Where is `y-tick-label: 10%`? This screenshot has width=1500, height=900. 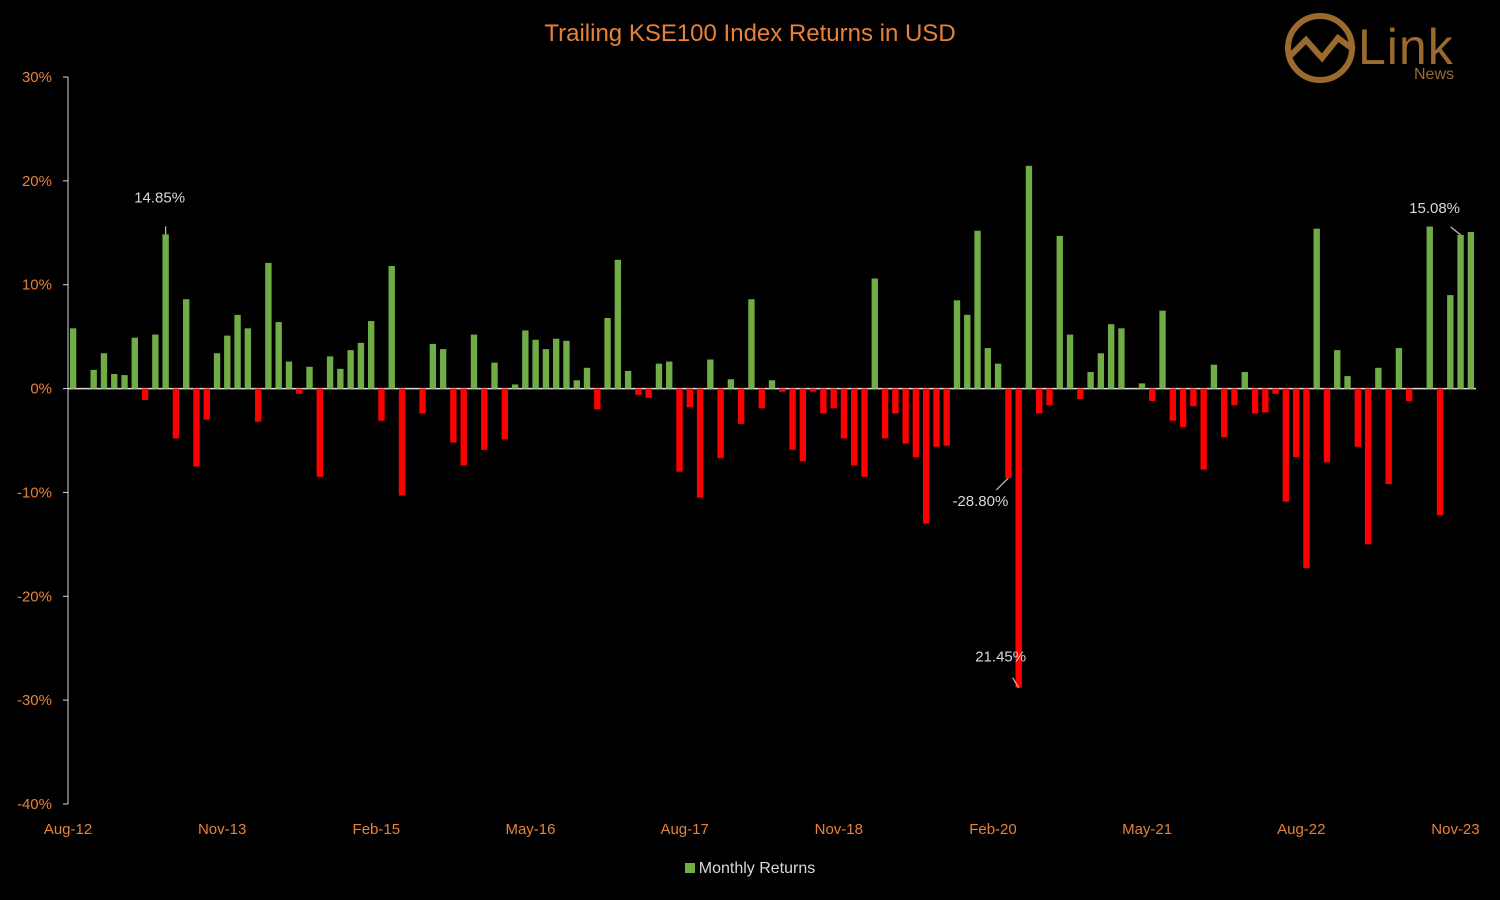
y-tick-label: 10% is located at coordinates (37, 285).